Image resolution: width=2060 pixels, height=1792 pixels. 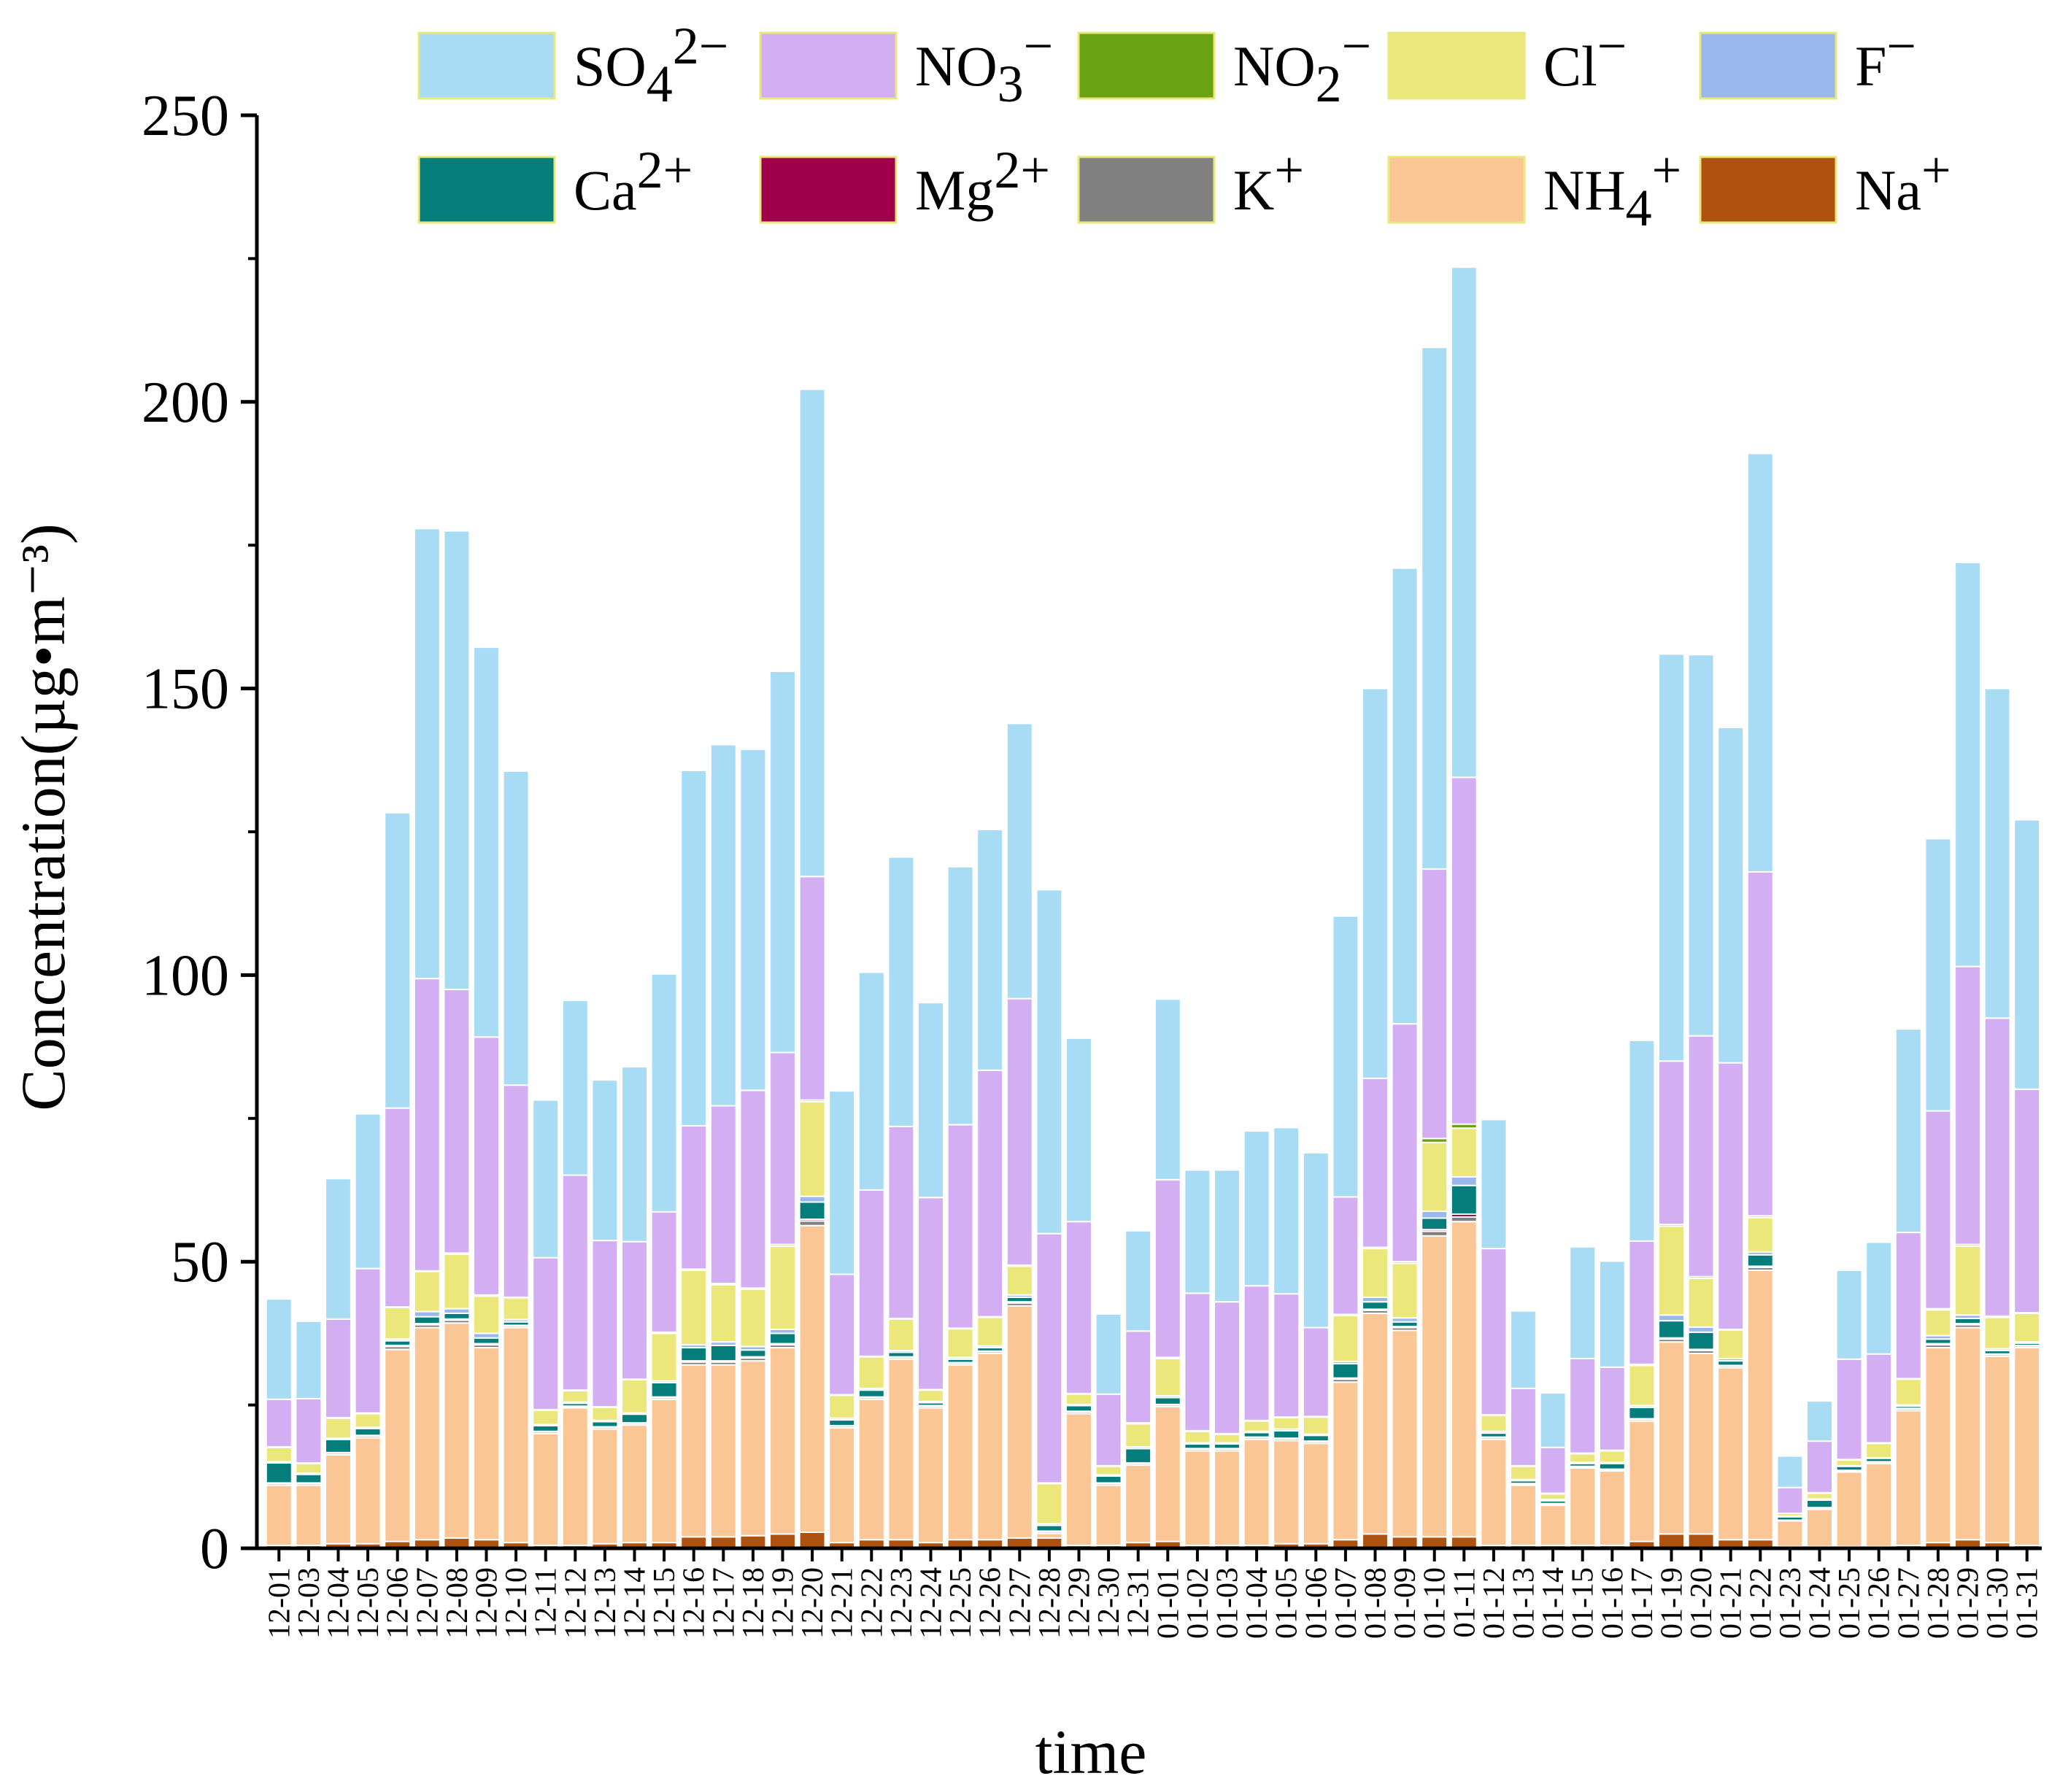 What do you see at coordinates (843, 1603) in the screenshot?
I see `x-tick-label: 12-21` at bounding box center [843, 1603].